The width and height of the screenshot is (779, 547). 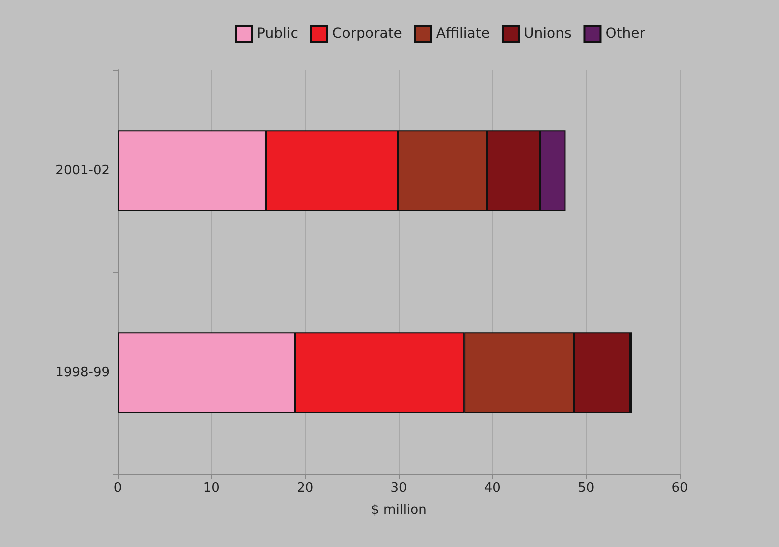 What do you see at coordinates (680, 488) in the screenshot?
I see `x-tick-label: 60` at bounding box center [680, 488].